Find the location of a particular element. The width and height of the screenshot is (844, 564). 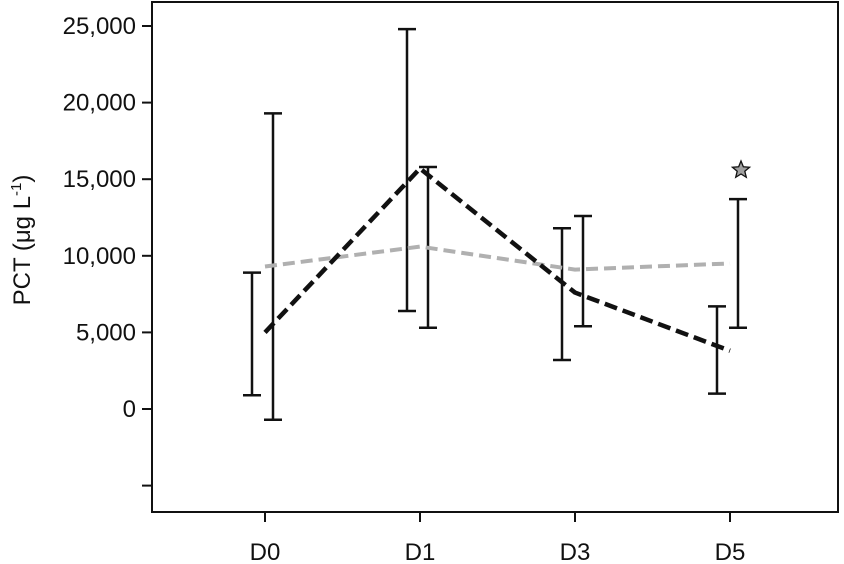

y-axis-title: PCT (μg L-1) is located at coordinates (22, 240).